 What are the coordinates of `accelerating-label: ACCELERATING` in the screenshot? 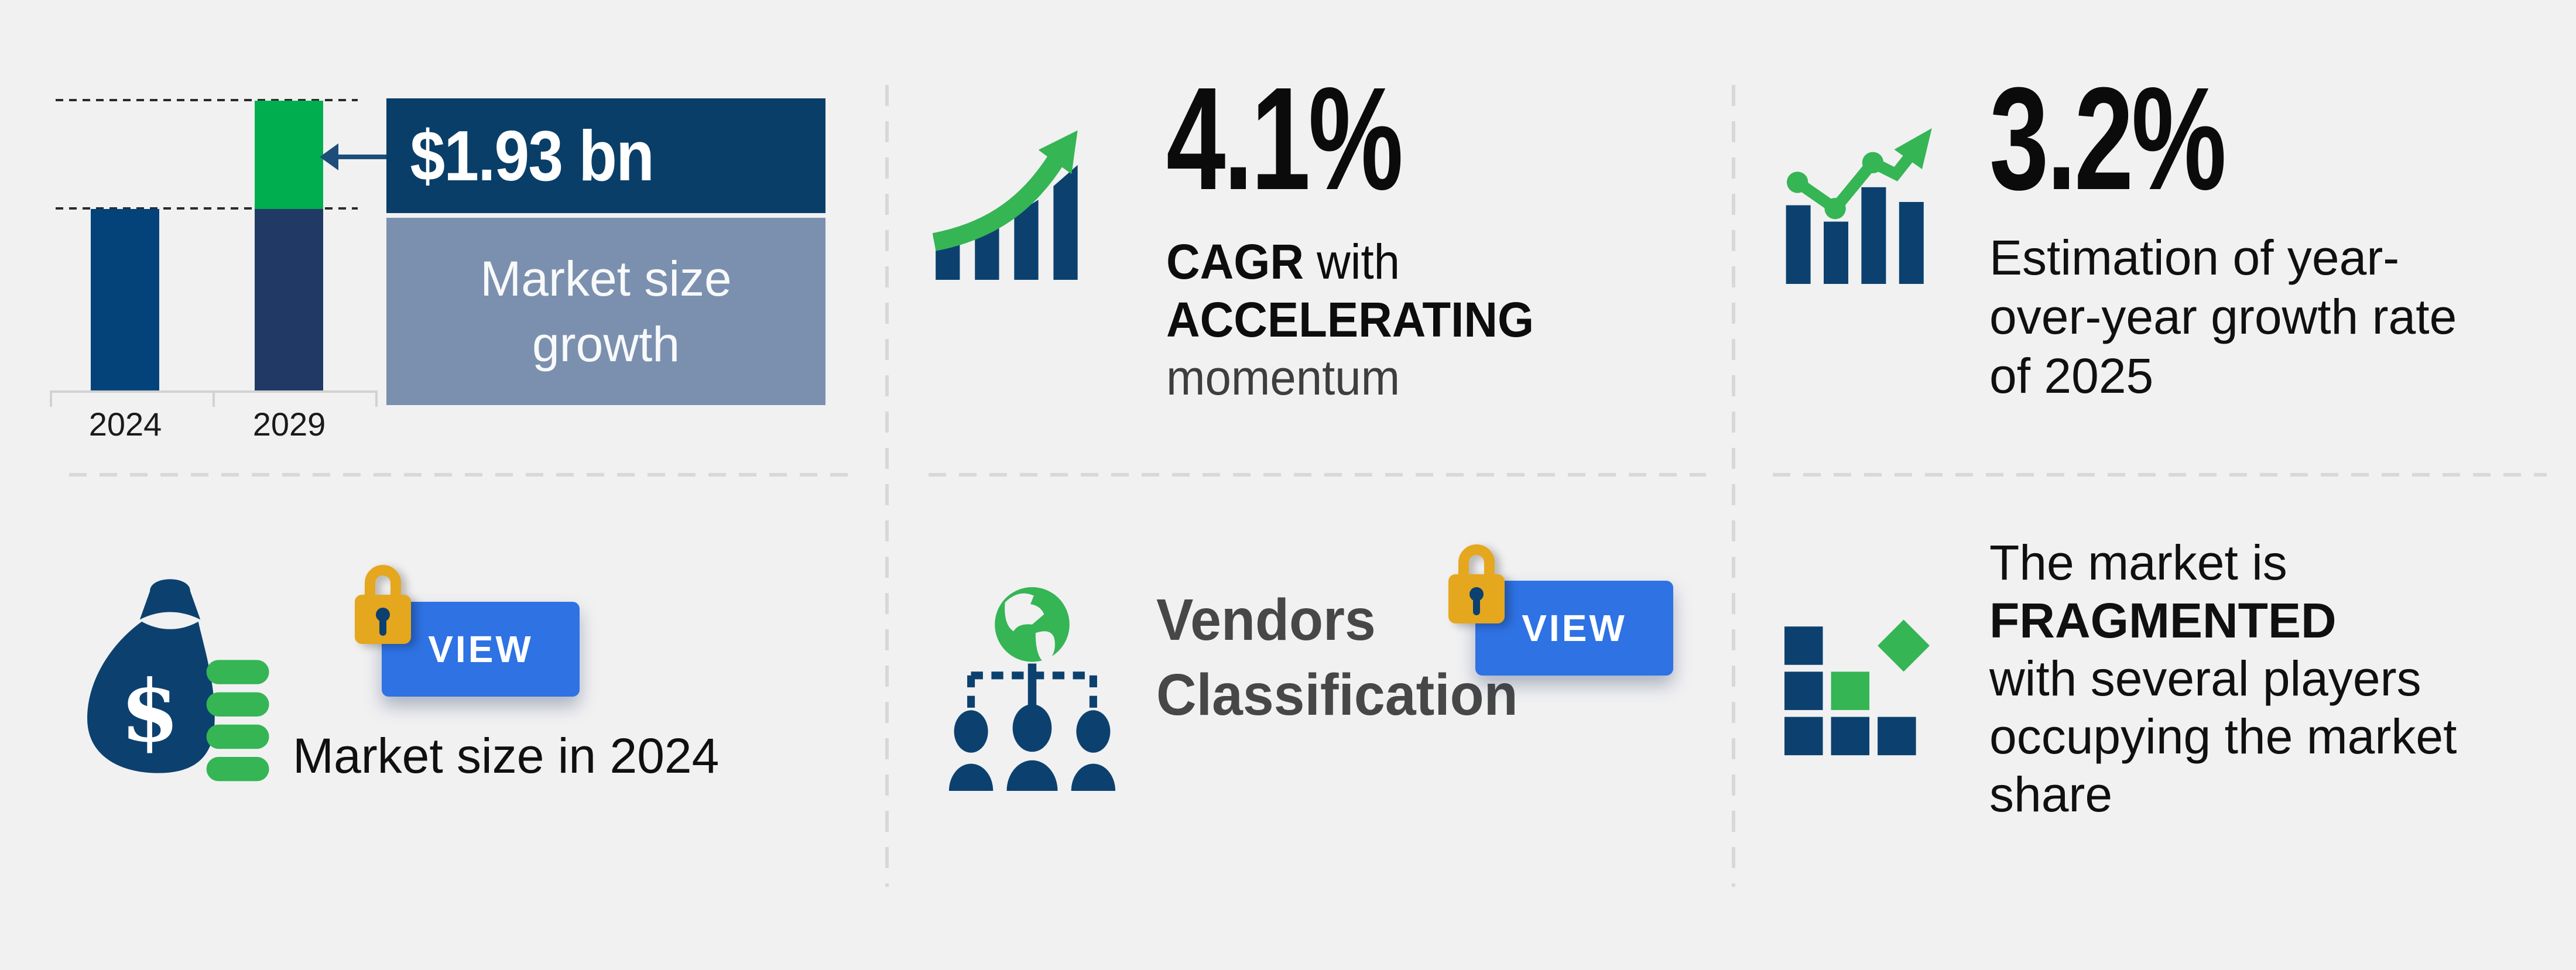 It's located at (1350, 319).